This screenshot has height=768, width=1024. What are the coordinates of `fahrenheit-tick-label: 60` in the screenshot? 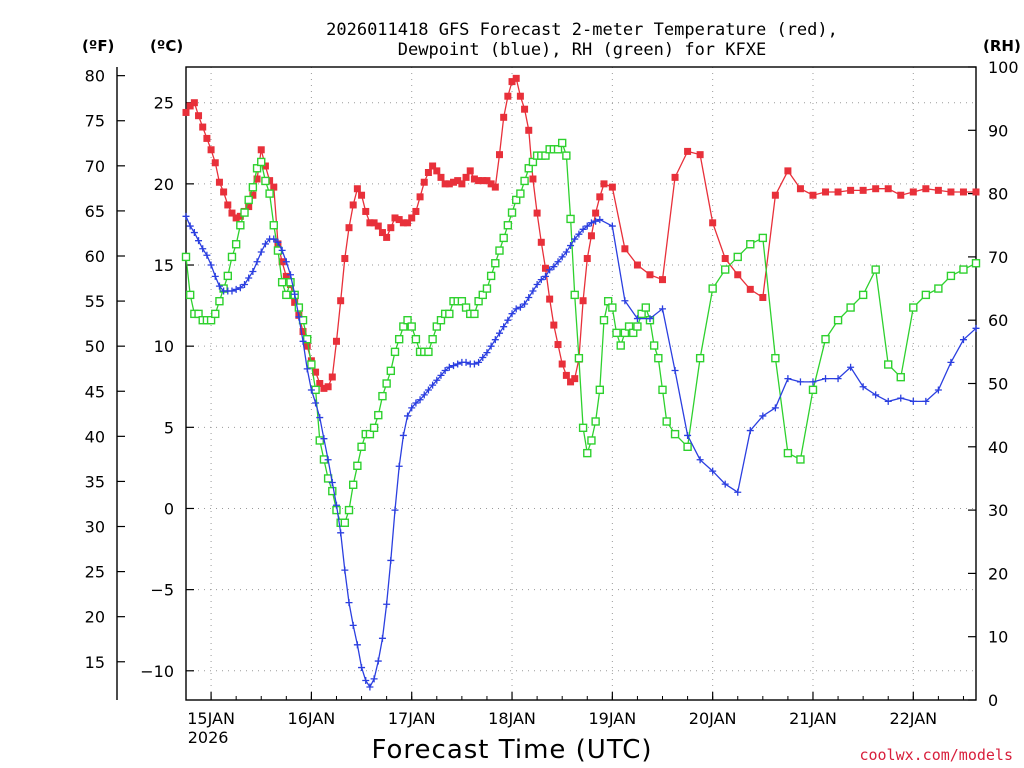 It's located at (95, 256).